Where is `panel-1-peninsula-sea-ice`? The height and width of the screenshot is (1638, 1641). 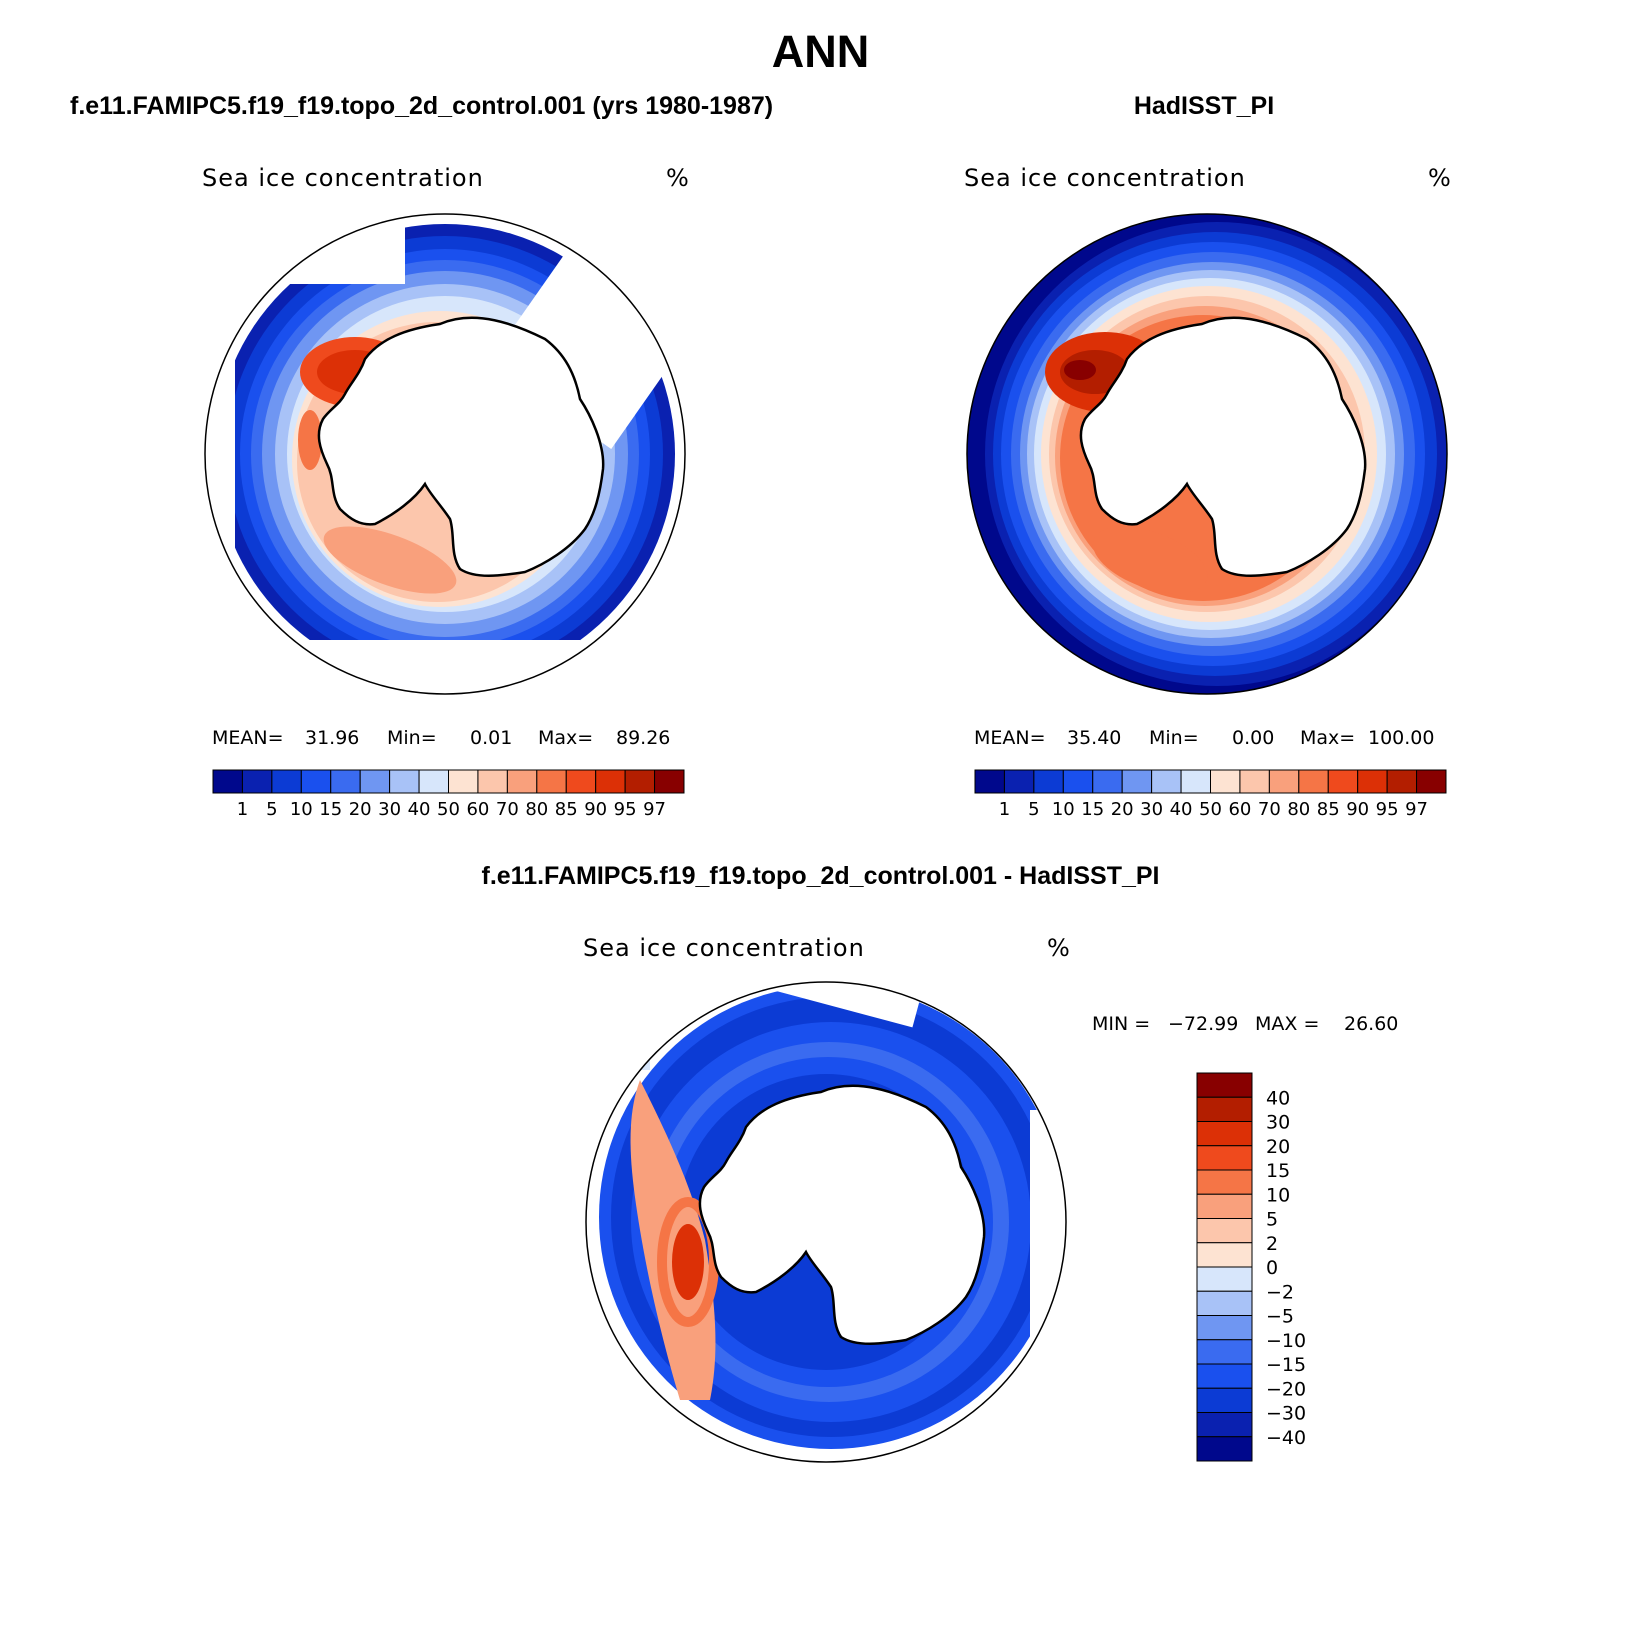 panel-1-peninsula-sea-ice is located at coordinates (310, 440).